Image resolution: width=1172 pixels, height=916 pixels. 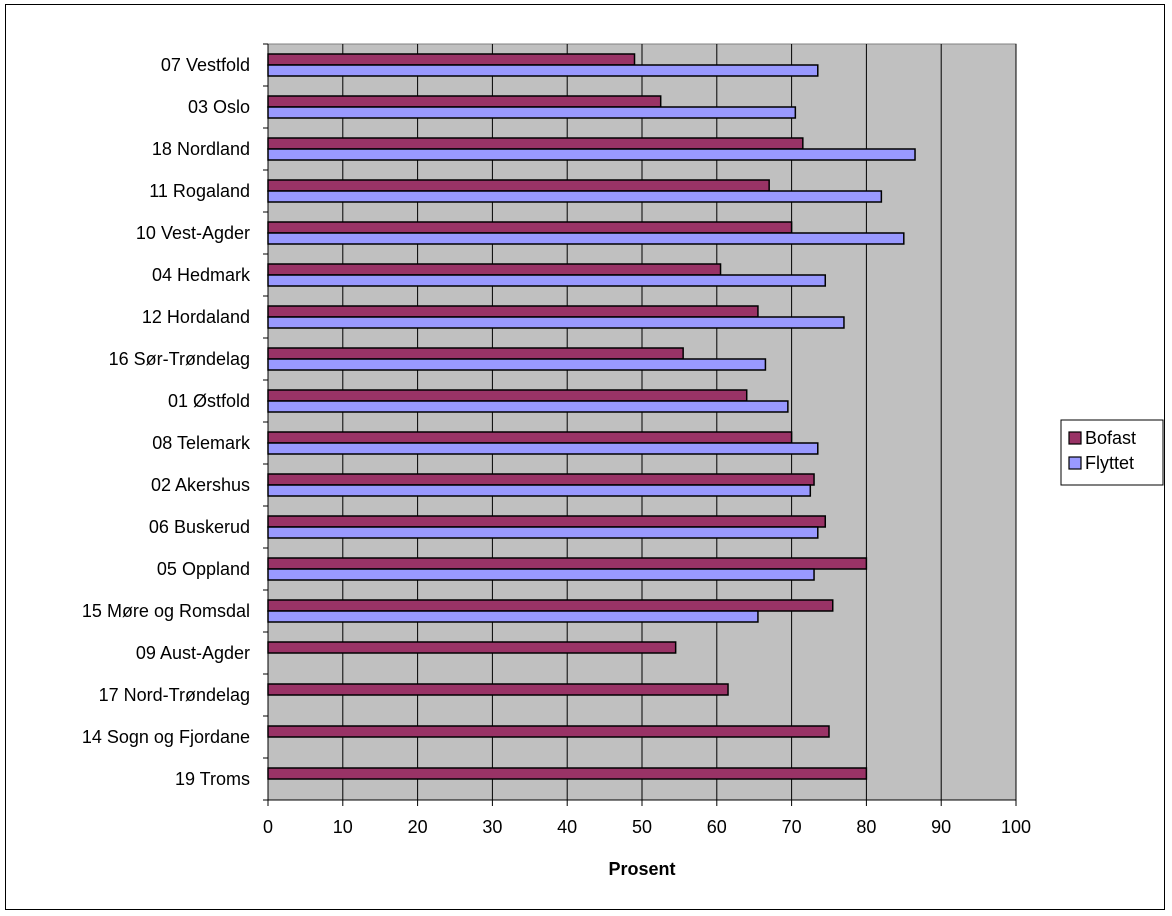 What do you see at coordinates (203, 569) in the screenshot?
I see `category-label: 05 Oppland` at bounding box center [203, 569].